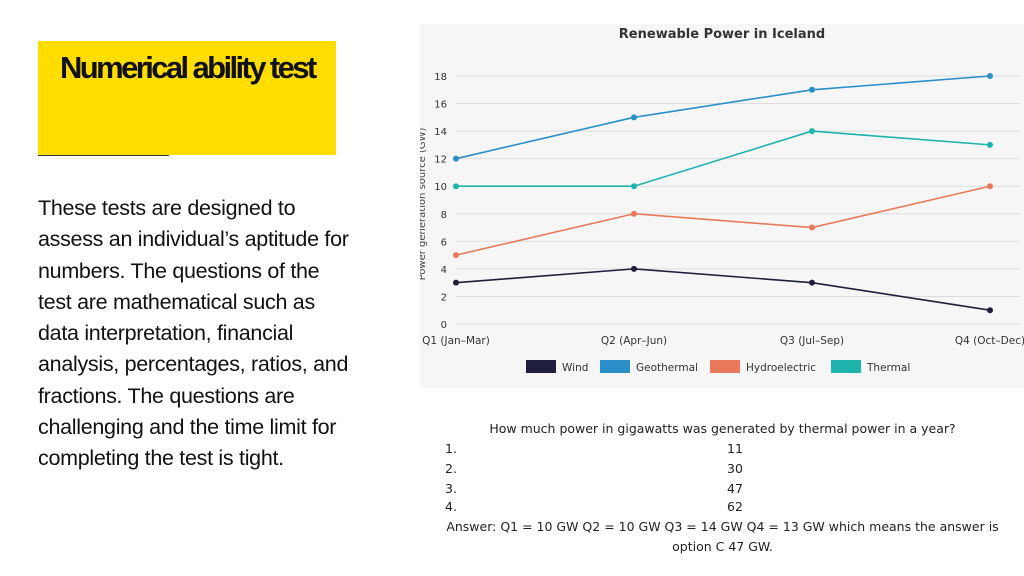  Describe the element at coordinates (444, 297) in the screenshot. I see `y-tick-label: 2` at that location.